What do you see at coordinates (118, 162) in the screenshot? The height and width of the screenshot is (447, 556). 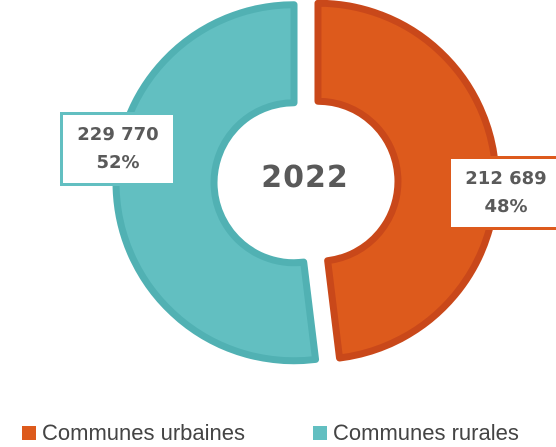 I see `percent-label-communes-rurales: 52%` at bounding box center [118, 162].